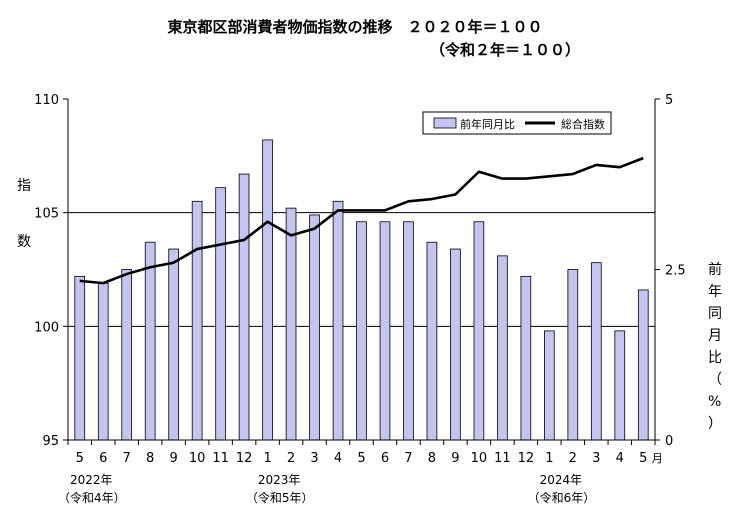  What do you see at coordinates (92, 497) in the screenshot?
I see `era-label: （令和4年）` at bounding box center [92, 497].